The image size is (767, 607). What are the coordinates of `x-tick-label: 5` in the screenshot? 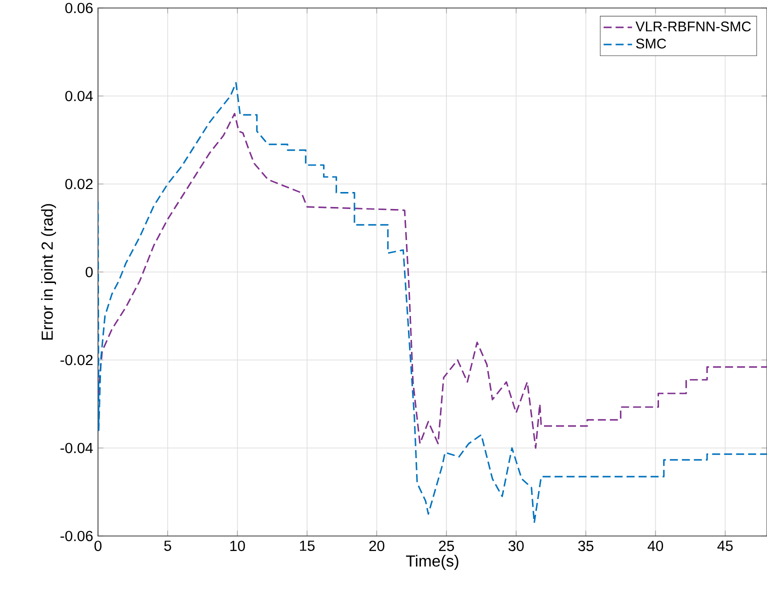 It's located at (168, 545).